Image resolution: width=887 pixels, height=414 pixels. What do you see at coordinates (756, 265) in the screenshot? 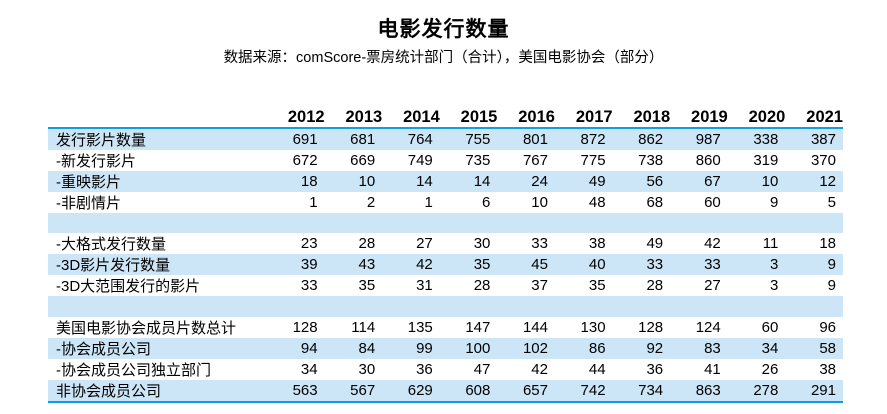
I see `value-cell: 3` at bounding box center [756, 265].